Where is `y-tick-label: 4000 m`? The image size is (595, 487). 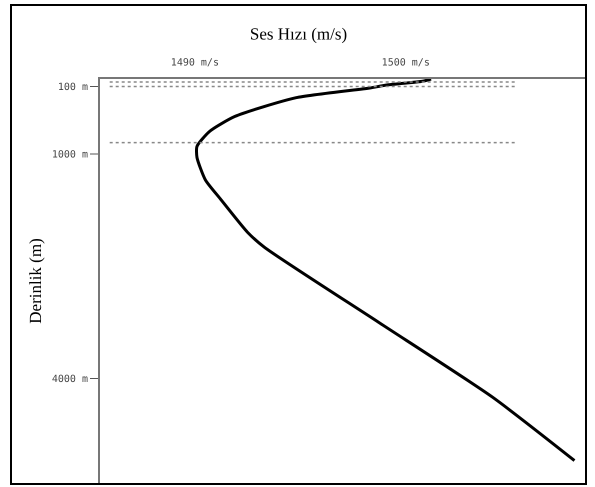 y-tick-label: 4000 m is located at coordinates (70, 379).